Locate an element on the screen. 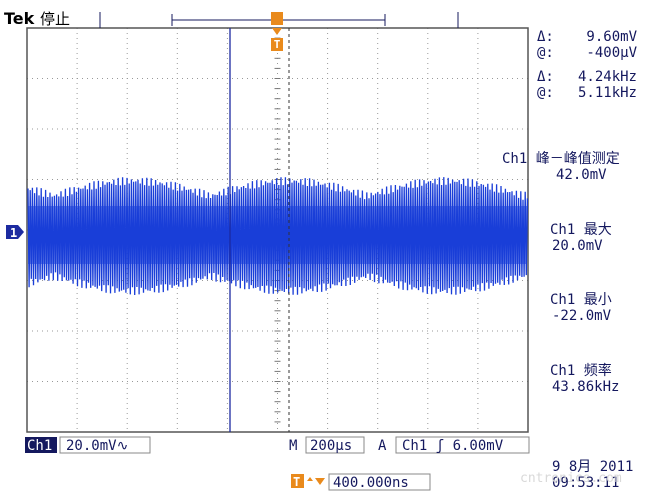 The width and height of the screenshot is (649, 493). trigger-label: T is located at coordinates (277, 44).